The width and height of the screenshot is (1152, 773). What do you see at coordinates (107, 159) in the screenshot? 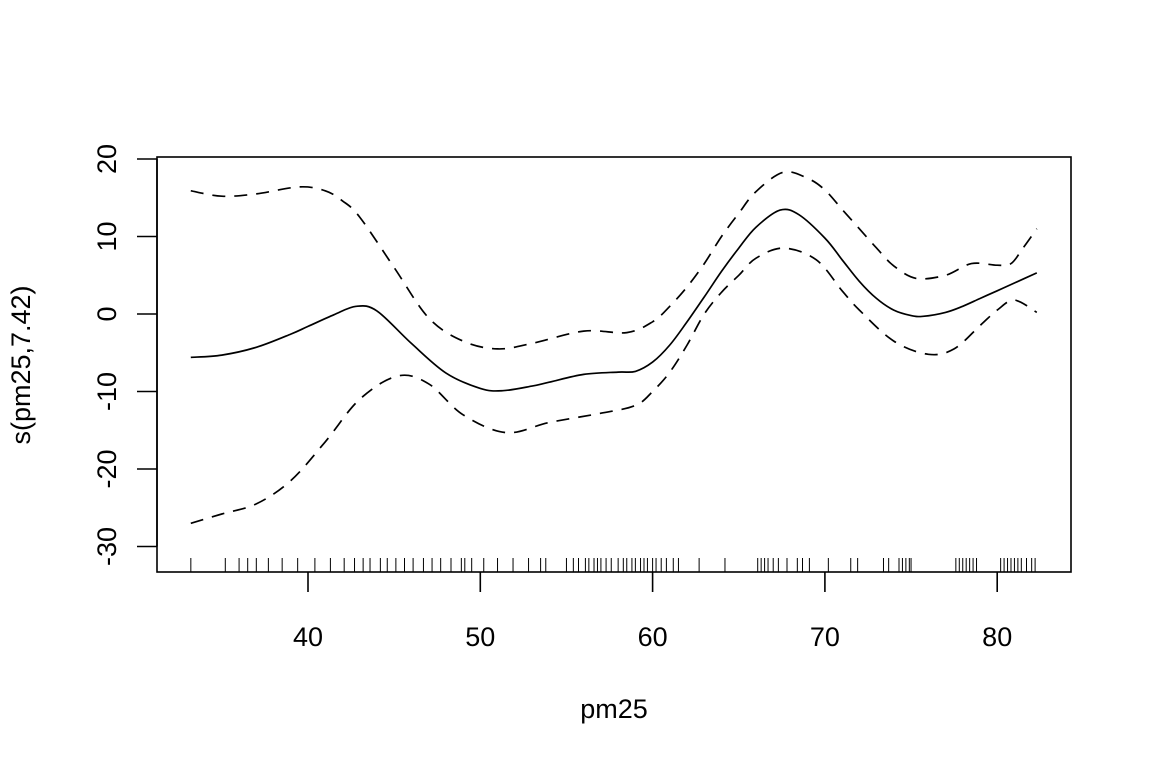
I see `y-tick-label: 20` at bounding box center [107, 159].